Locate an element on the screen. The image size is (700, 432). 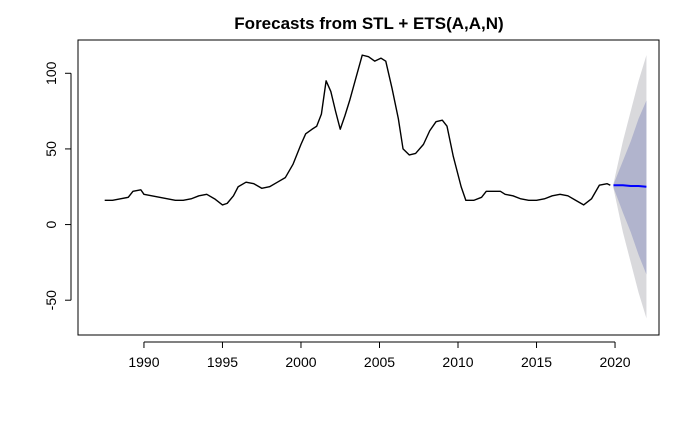
x-tick-label: 1990 is located at coordinates (143, 362).